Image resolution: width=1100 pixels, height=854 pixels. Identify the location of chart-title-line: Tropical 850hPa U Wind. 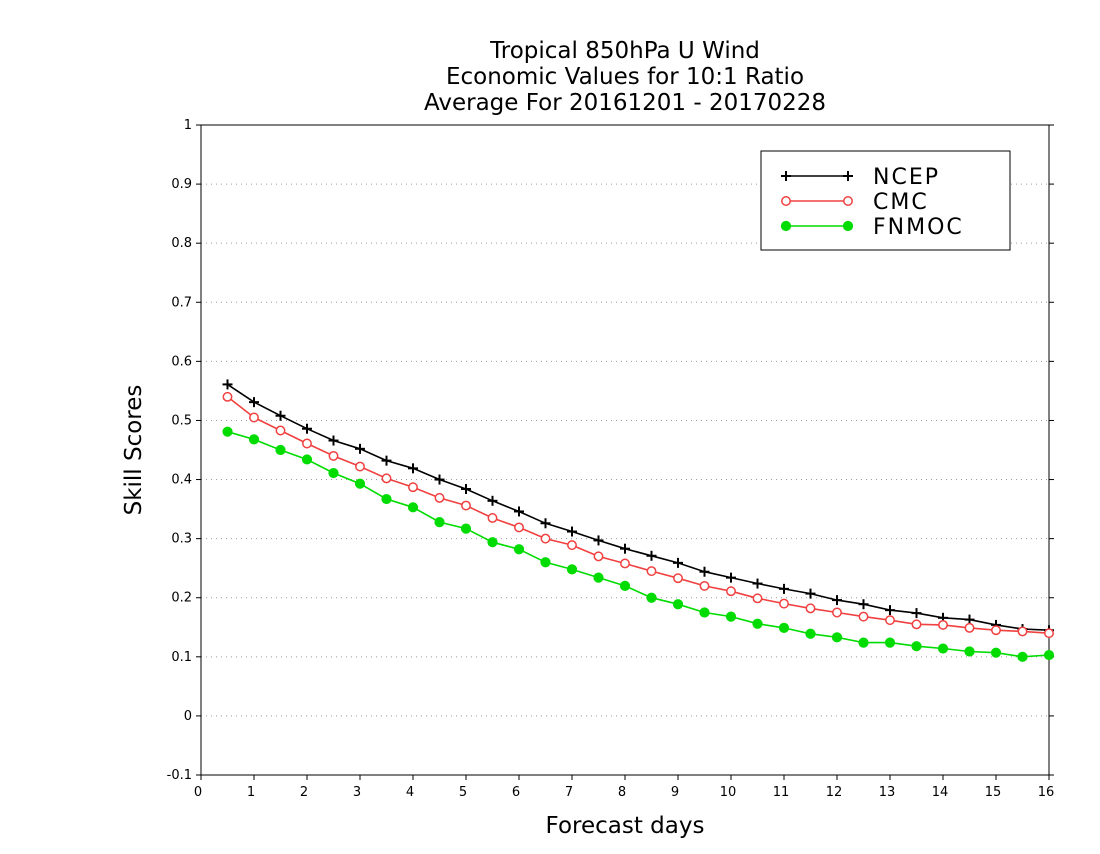
(624, 51).